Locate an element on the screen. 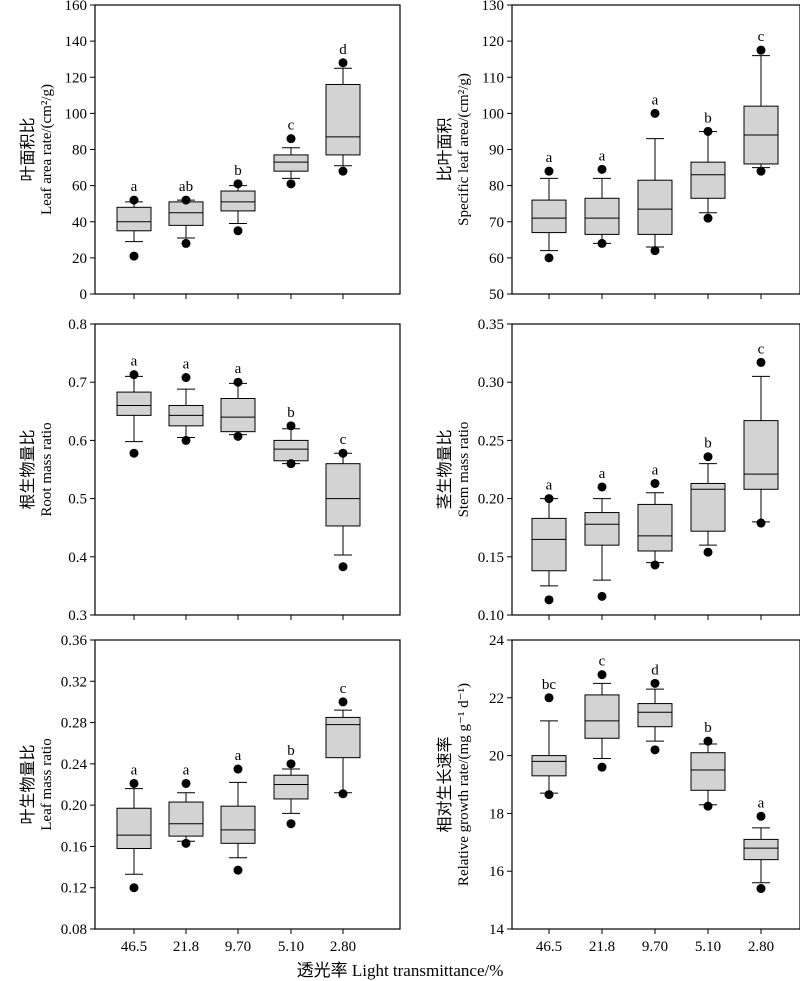 This screenshot has height=981, width=800. box-2.80: c is located at coordinates (761, 102).